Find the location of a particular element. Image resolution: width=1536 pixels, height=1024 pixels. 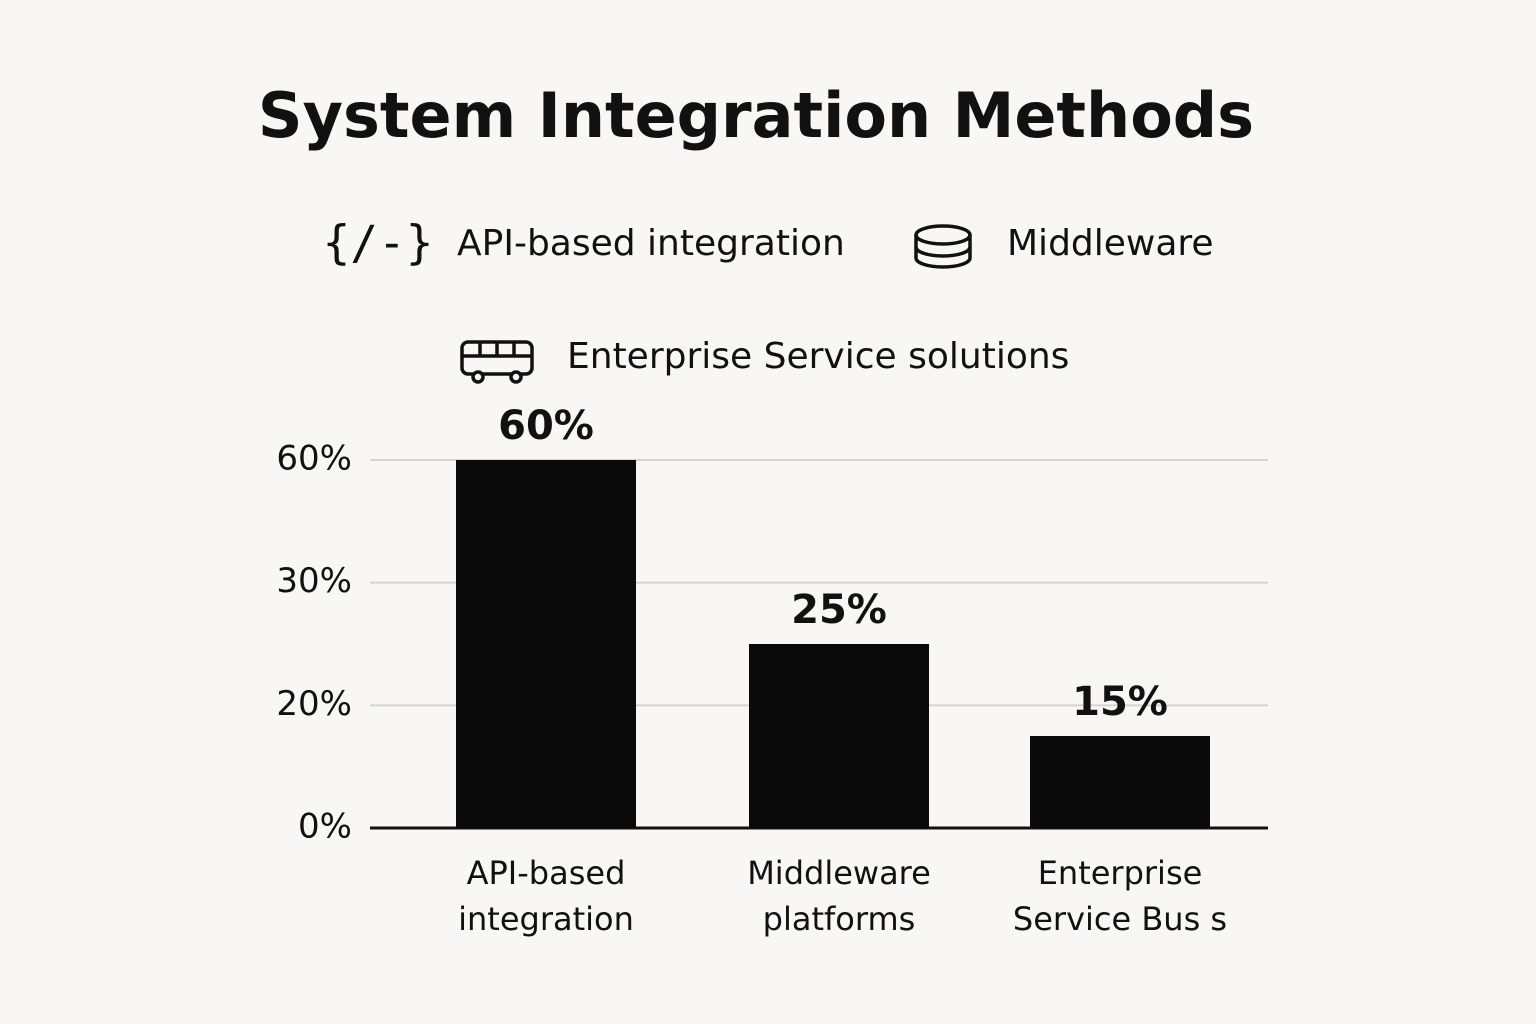

x-tick-label: Middleware platforms is located at coordinates (839, 896).